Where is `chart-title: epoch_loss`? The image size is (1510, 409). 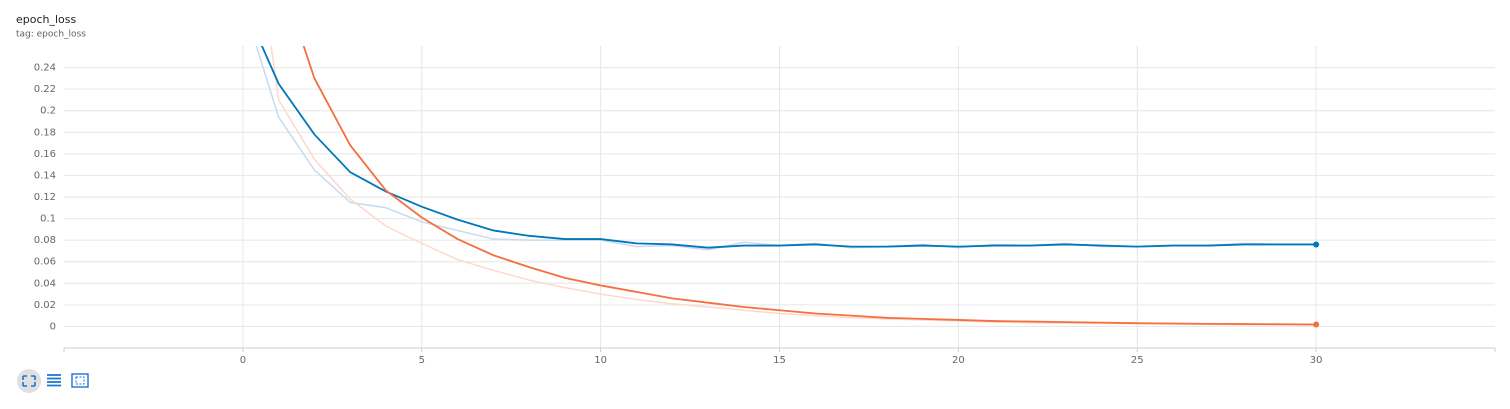
chart-title: epoch_loss is located at coordinates (46, 19).